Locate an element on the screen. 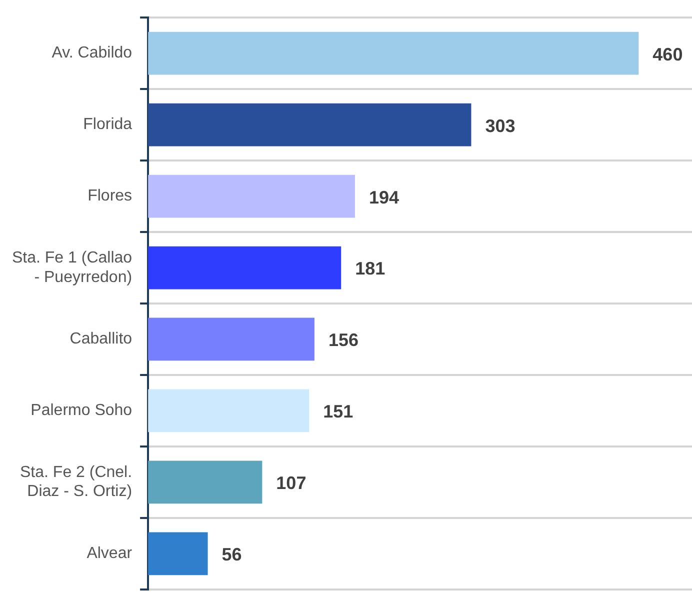 The height and width of the screenshot is (607, 692). y-tick-label: Palermo Soho is located at coordinates (81, 411).